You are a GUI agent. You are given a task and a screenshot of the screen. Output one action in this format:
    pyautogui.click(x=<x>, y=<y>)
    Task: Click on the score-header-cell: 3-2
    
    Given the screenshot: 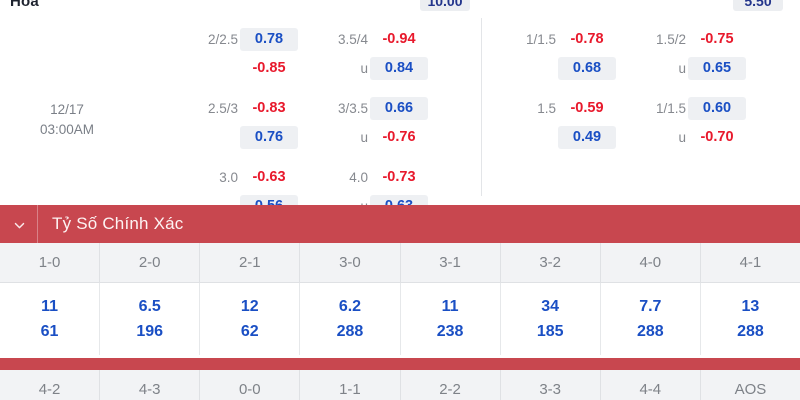 What is the action you would take?
    pyautogui.click(x=551, y=262)
    